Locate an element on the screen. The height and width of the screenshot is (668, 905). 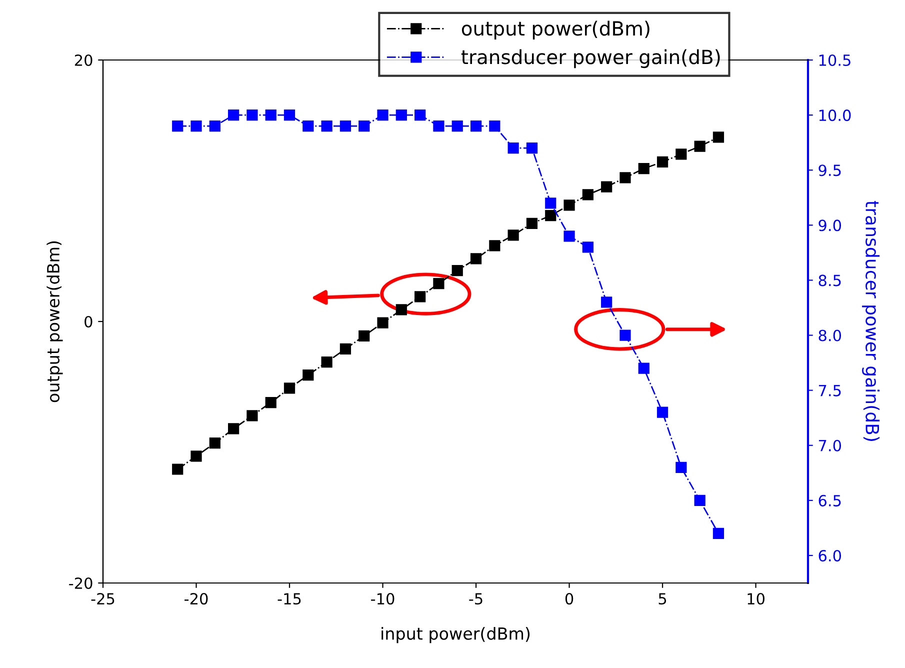
legend-label: output power(dBm) is located at coordinates (556, 30).